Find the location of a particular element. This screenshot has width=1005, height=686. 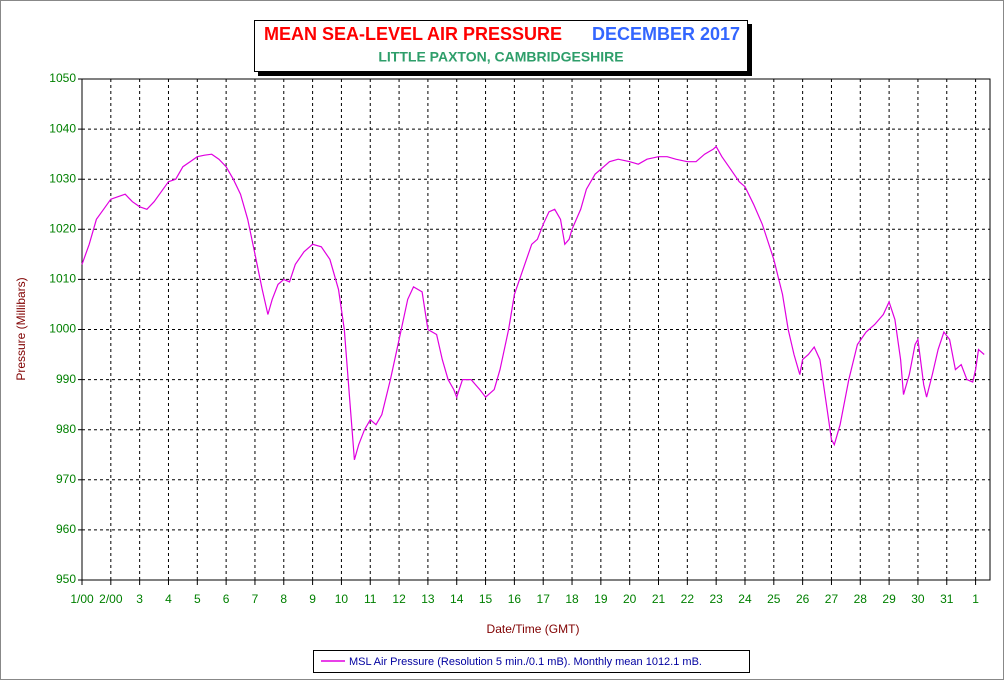

x-tick-label: 19 is located at coordinates (601, 599).